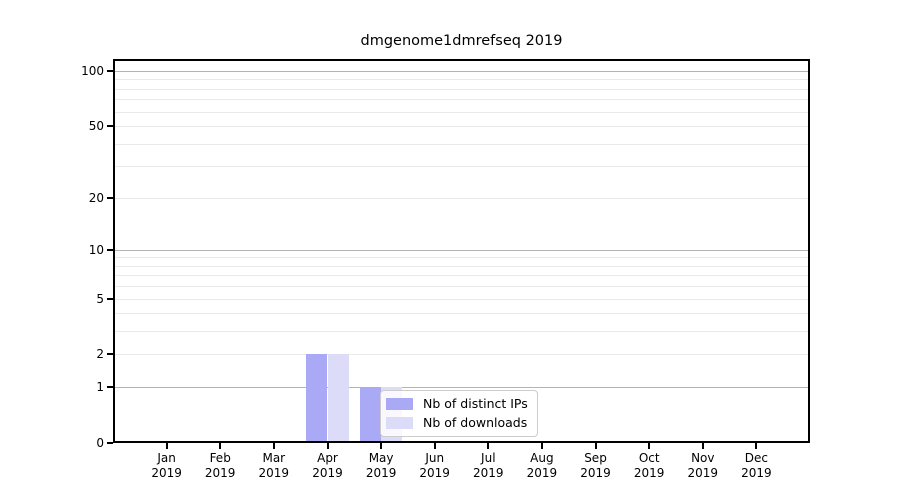 The height and width of the screenshot is (500, 900). What do you see at coordinates (96, 126) in the screenshot?
I see `y-axis-tick-label: 50` at bounding box center [96, 126].